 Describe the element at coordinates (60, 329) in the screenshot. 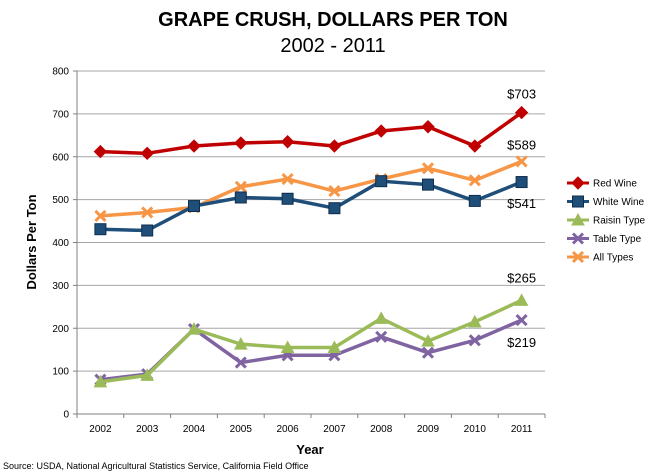

I see `y-tick-label: 200` at that location.